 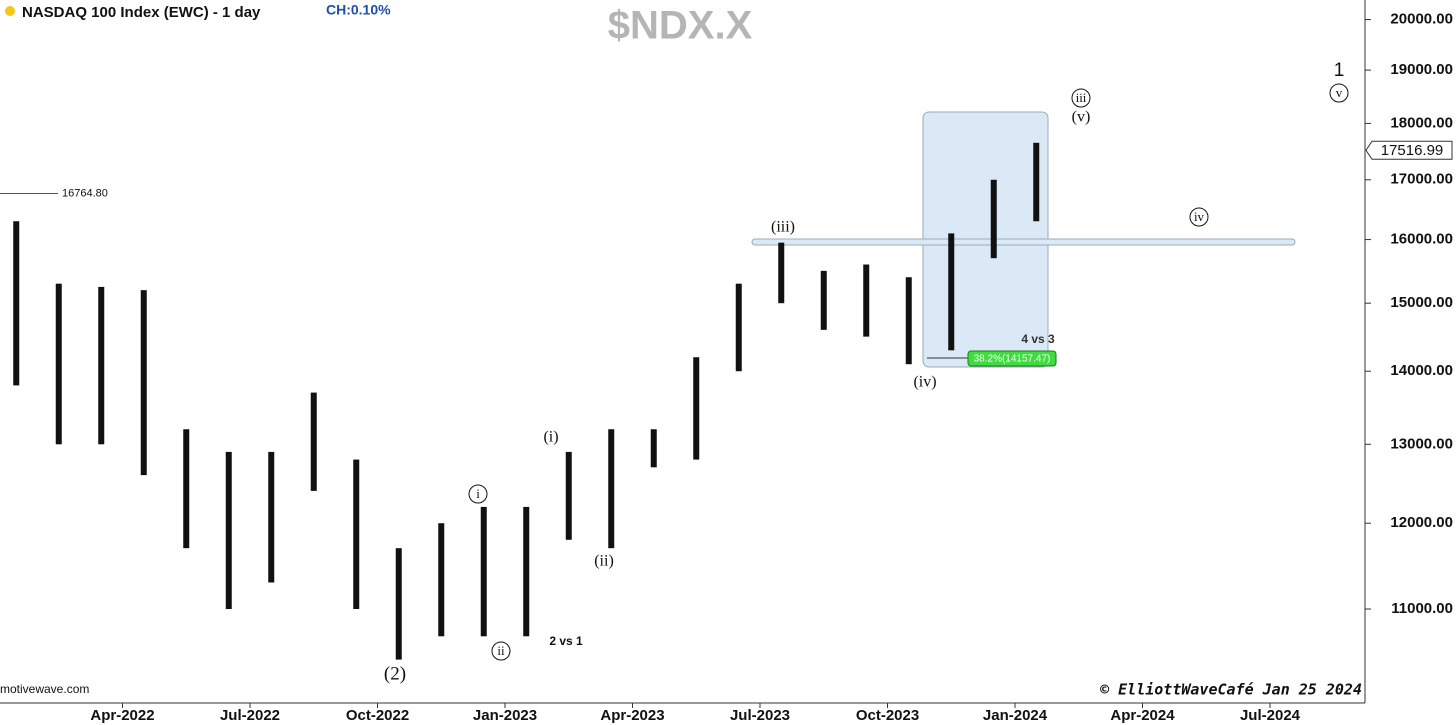 I want to click on status-dot, so click(x=10, y=11).